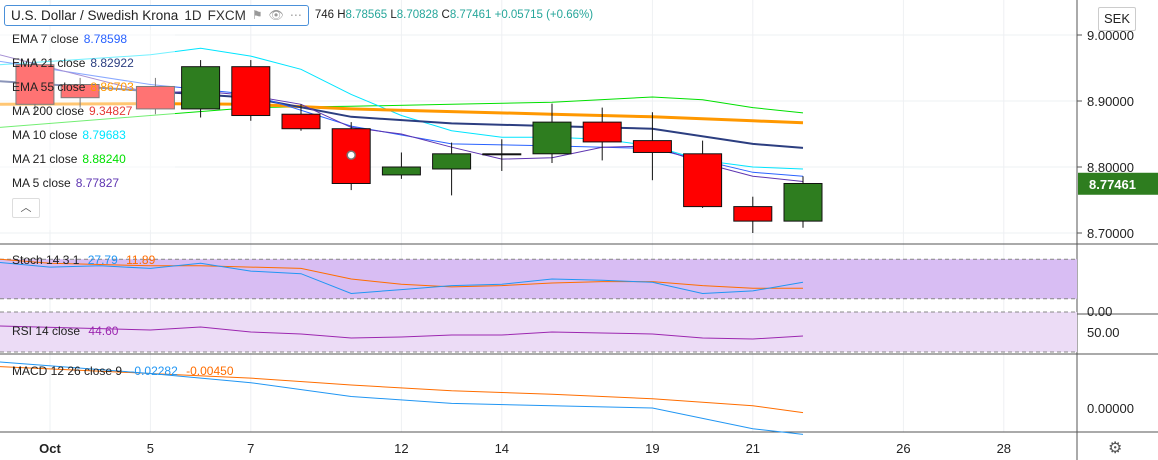 The image size is (1158, 460). I want to click on collapse-legend-button: ︿, so click(26, 208).